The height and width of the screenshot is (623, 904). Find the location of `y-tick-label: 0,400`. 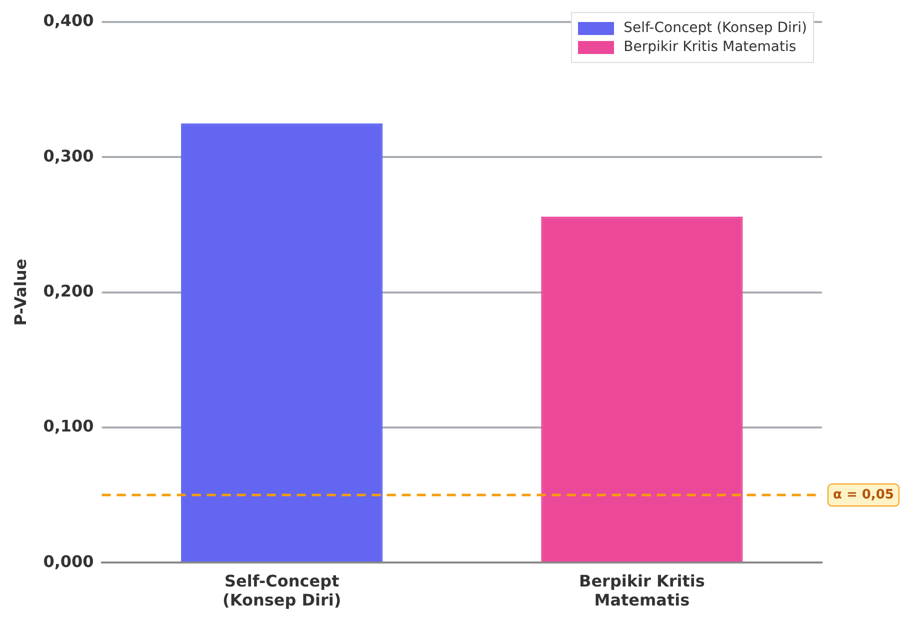

y-tick-label: 0,400 is located at coordinates (68, 20).